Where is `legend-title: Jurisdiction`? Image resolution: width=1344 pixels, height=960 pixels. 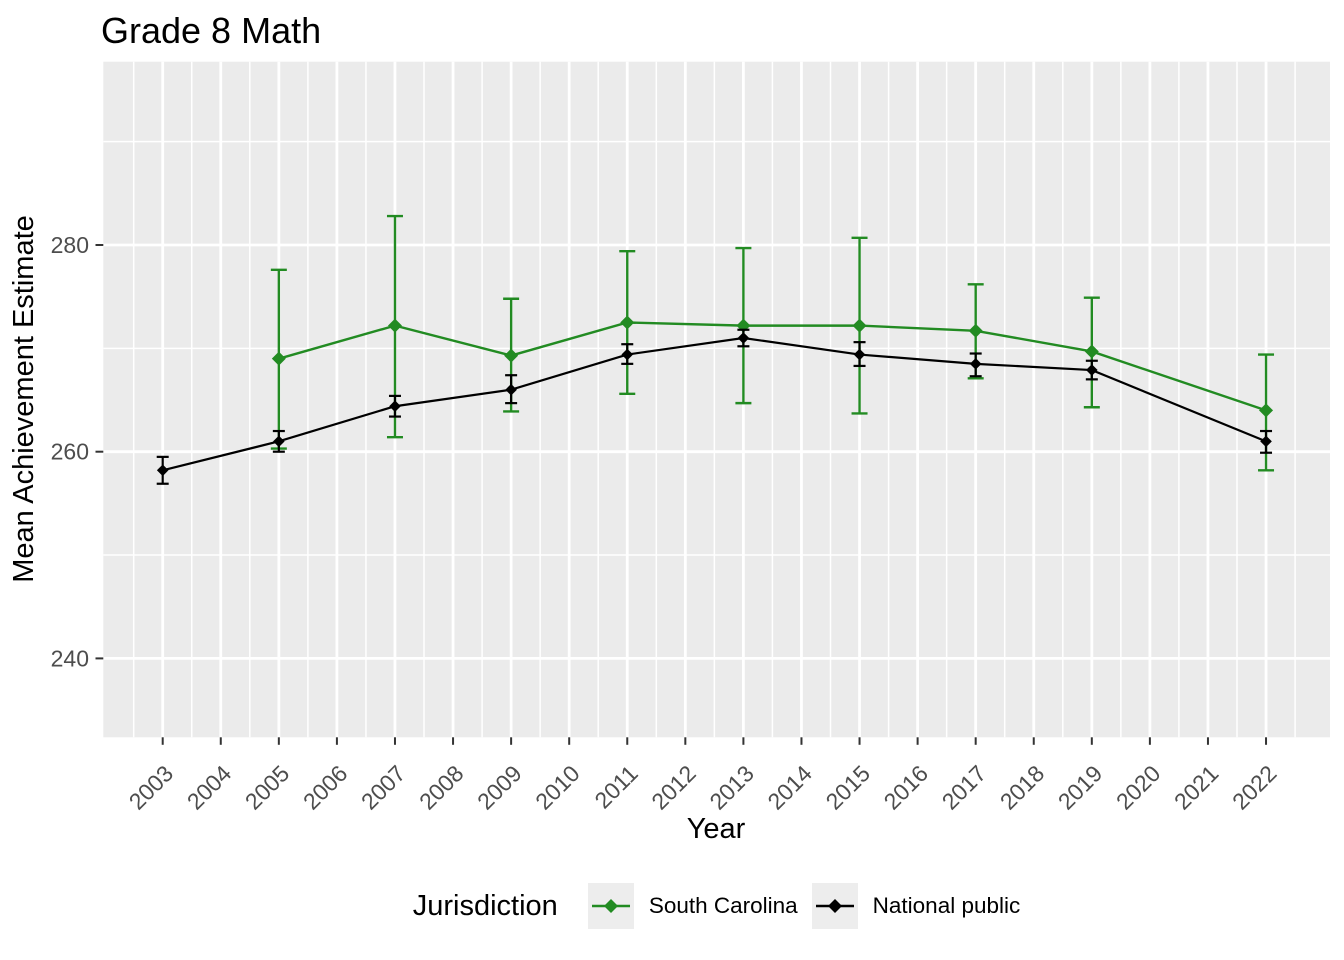
legend-title: Jurisdiction is located at coordinates (485, 905).